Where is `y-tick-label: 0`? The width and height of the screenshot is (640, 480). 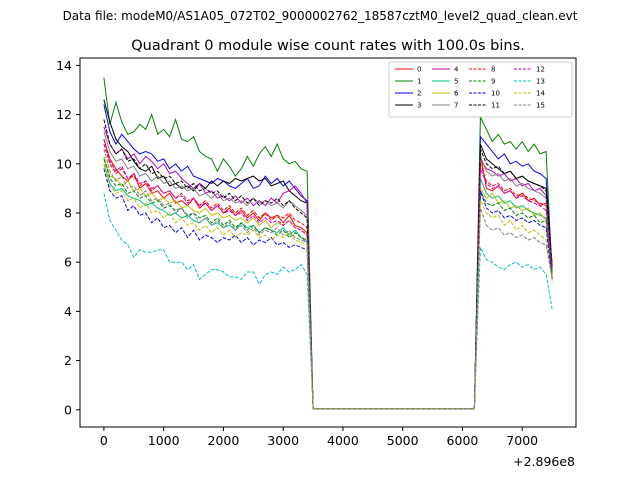
y-tick-label: 0 is located at coordinates (68, 409).